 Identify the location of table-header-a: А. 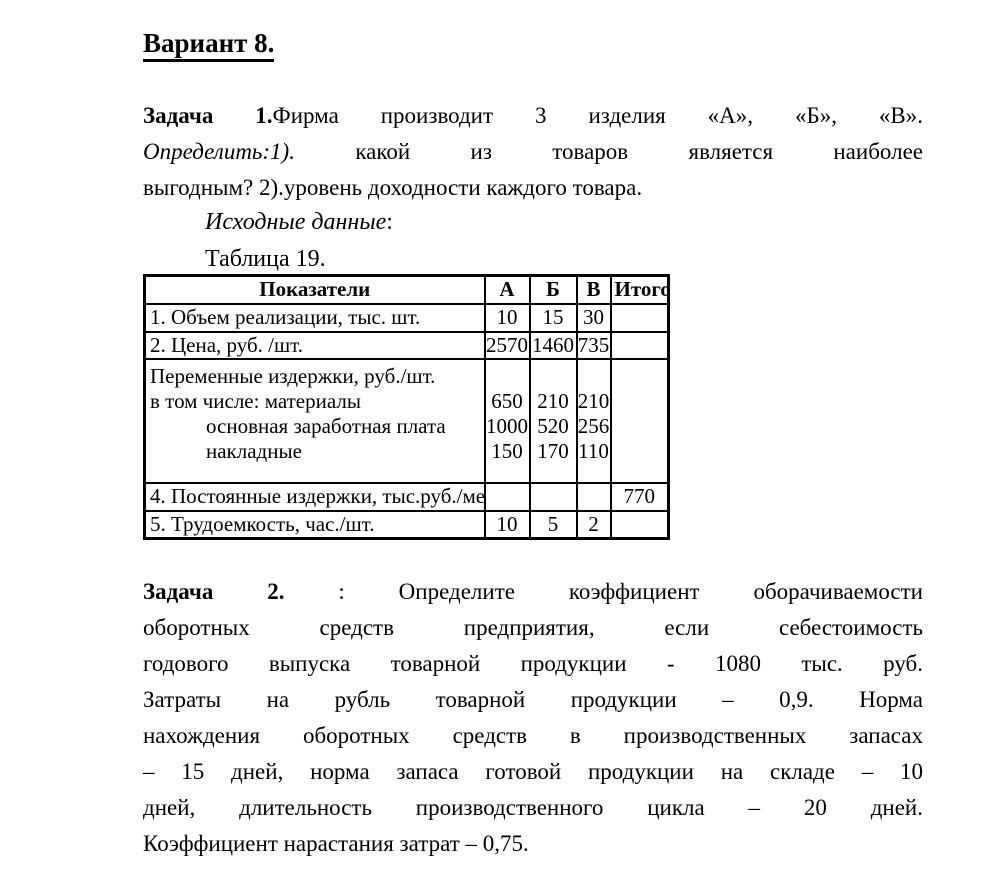
(507, 289).